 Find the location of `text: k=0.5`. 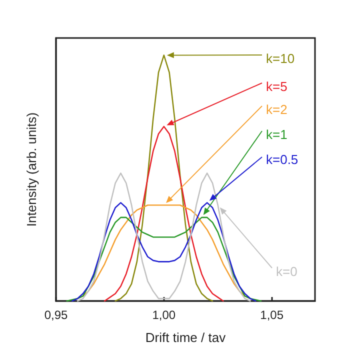

text: k=0.5 is located at coordinates (282, 159).